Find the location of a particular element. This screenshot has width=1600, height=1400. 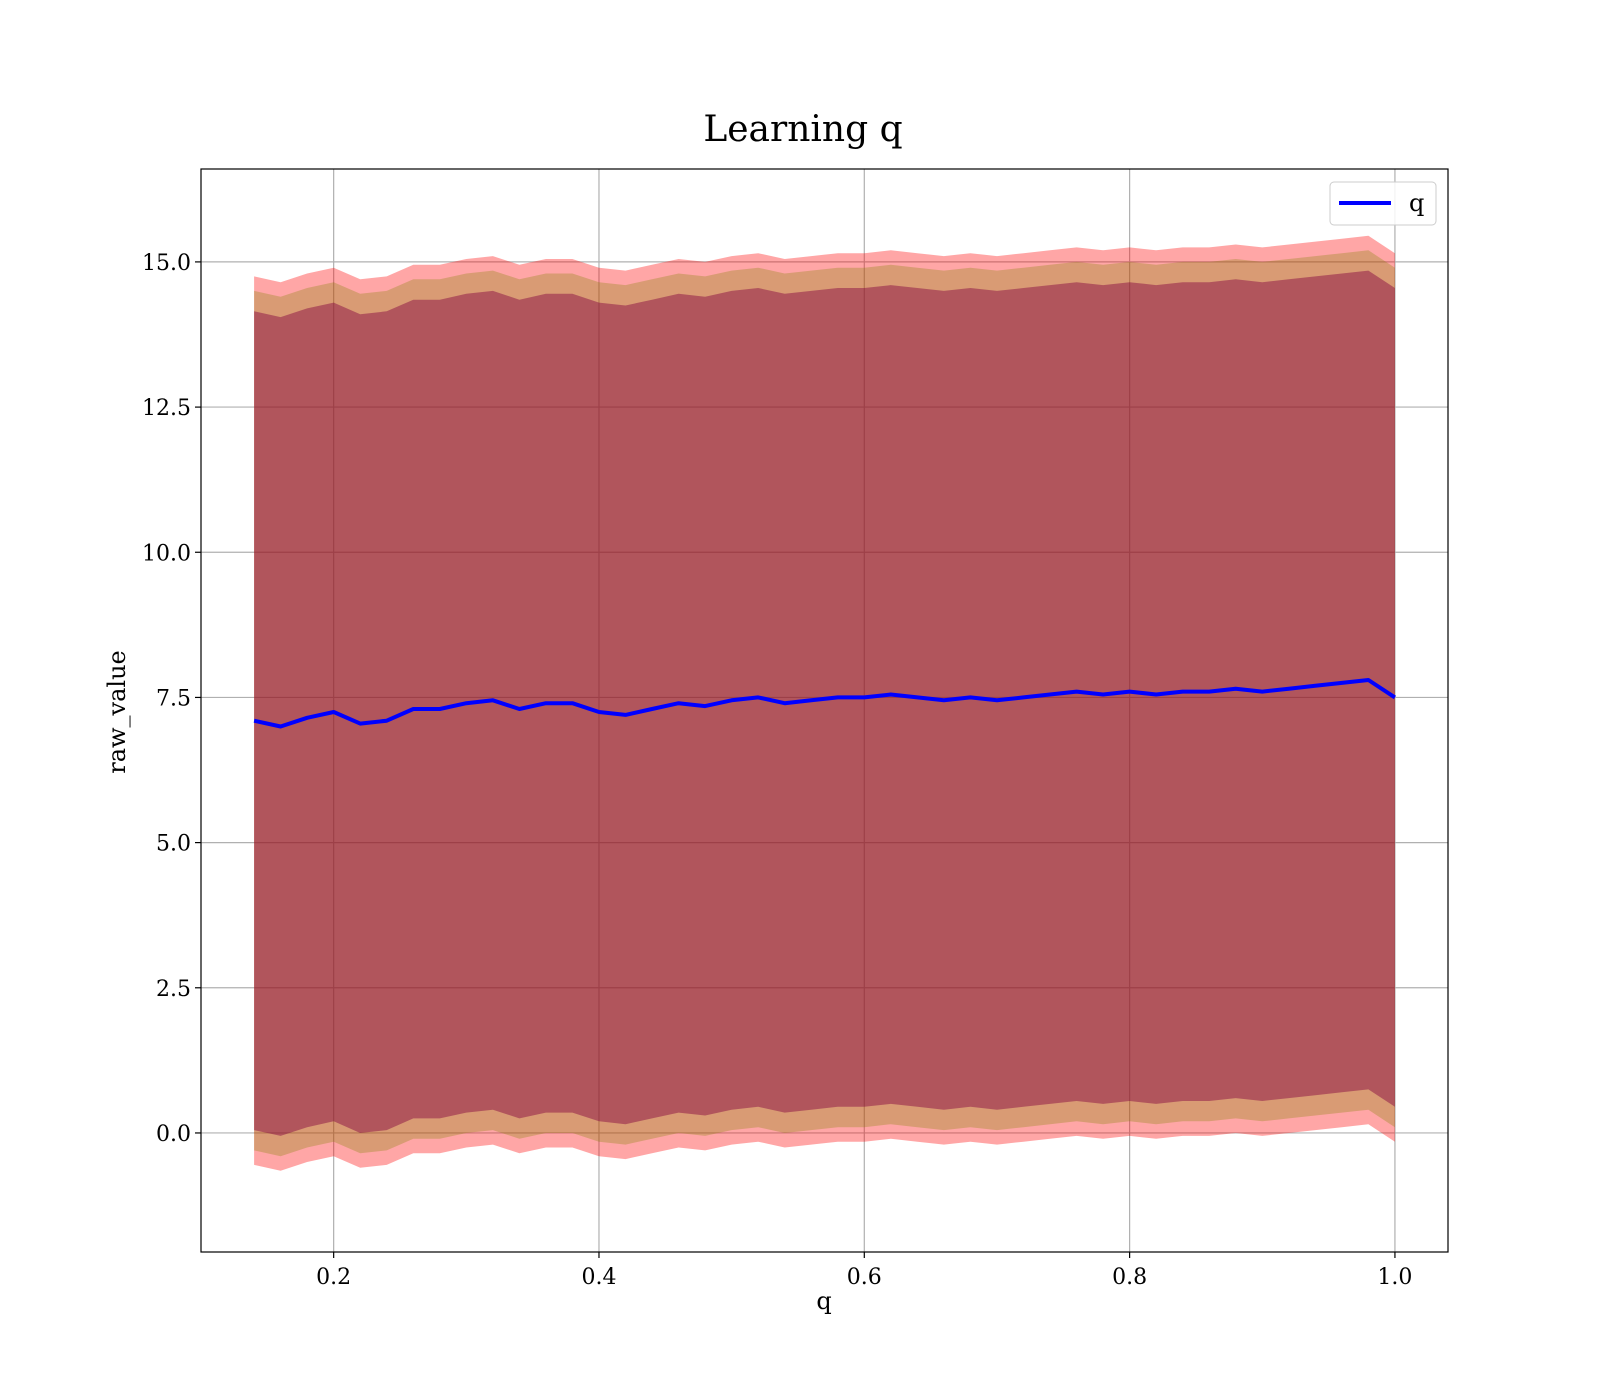

x-axis-ticks: 0.2 0.4 0.6 0.8 1.0 is located at coordinates (864, 1271).